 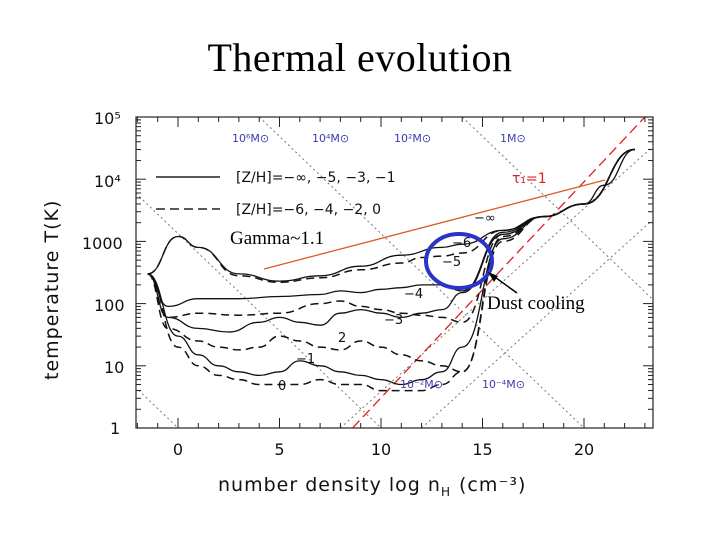 I want to click on mass-label-top: 10²M⊙, so click(x=412, y=138).